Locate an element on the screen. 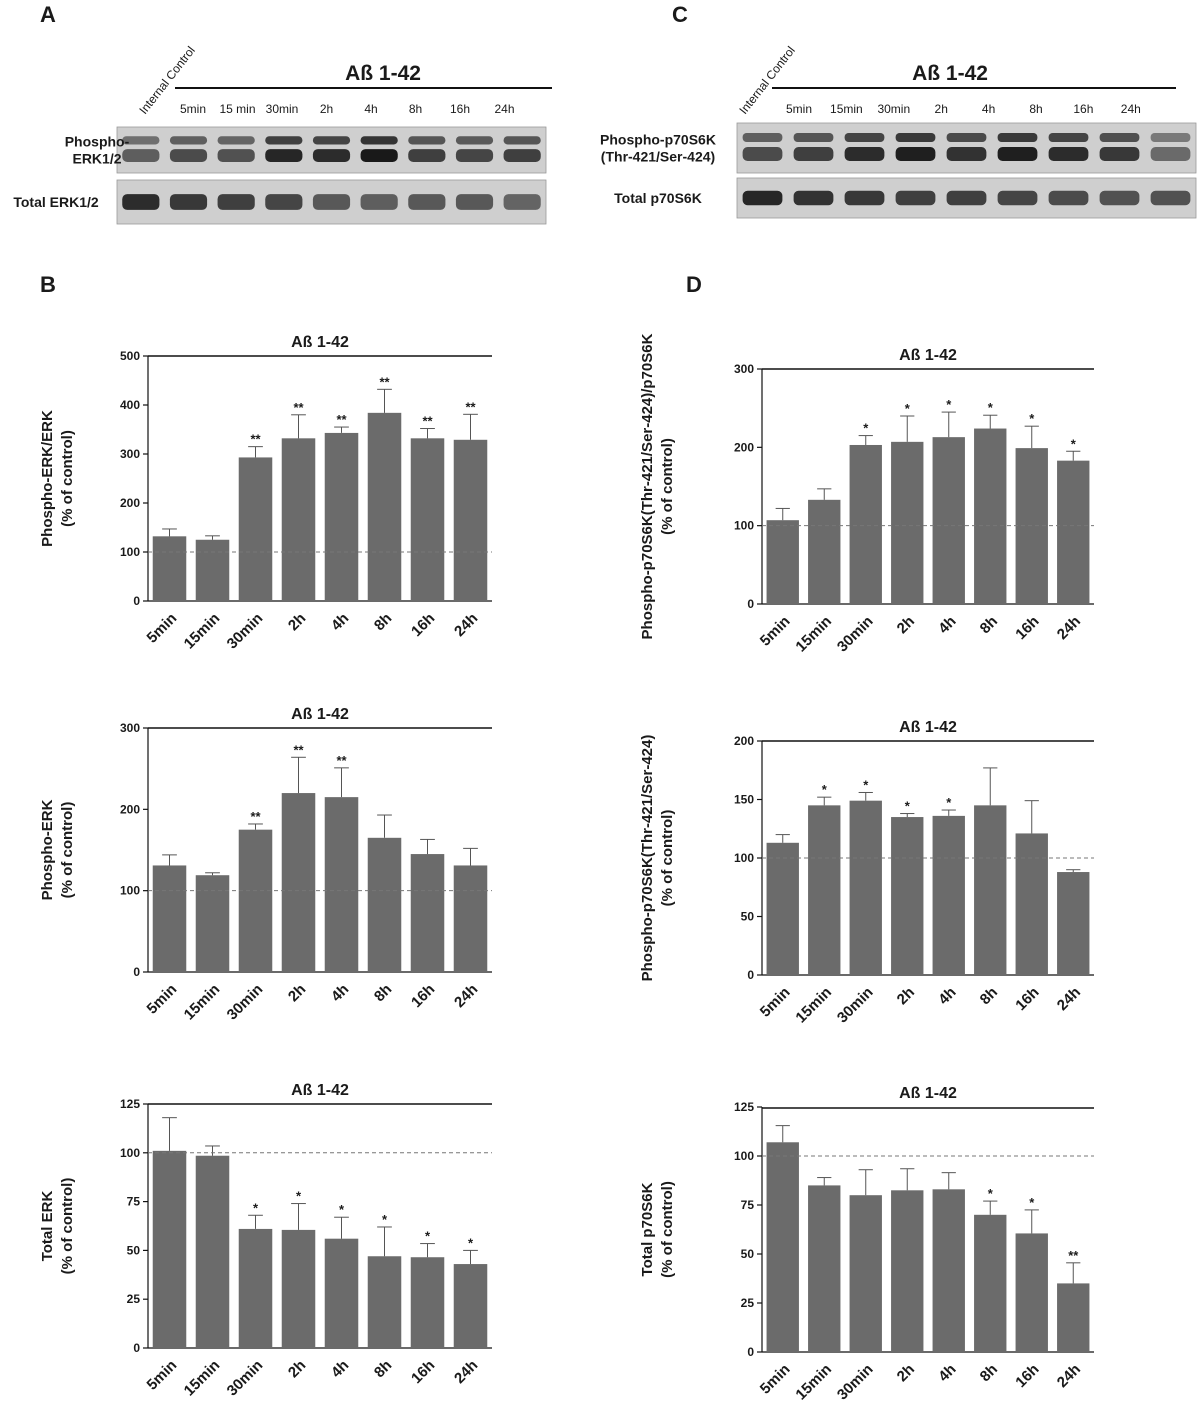  lane-label: 2h is located at coordinates (326, 109).